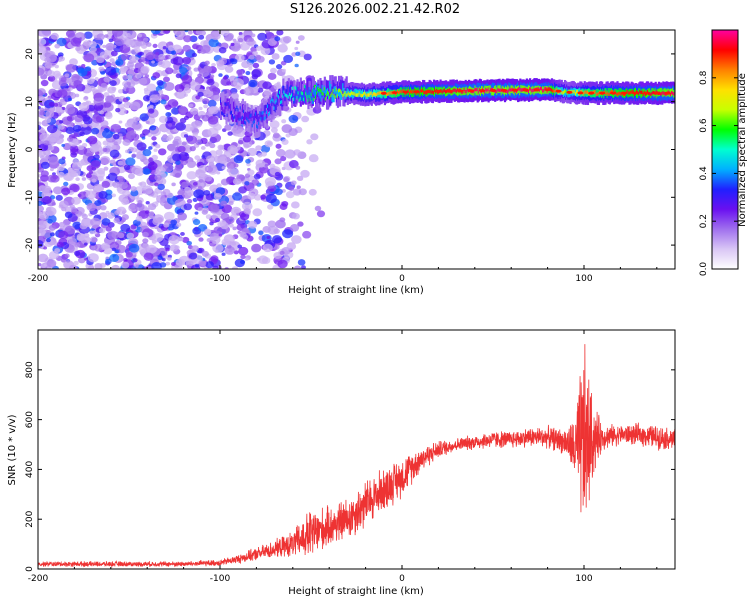  I want to click on spectrogram-ylabel: Frequency (Hz), so click(12, 150).